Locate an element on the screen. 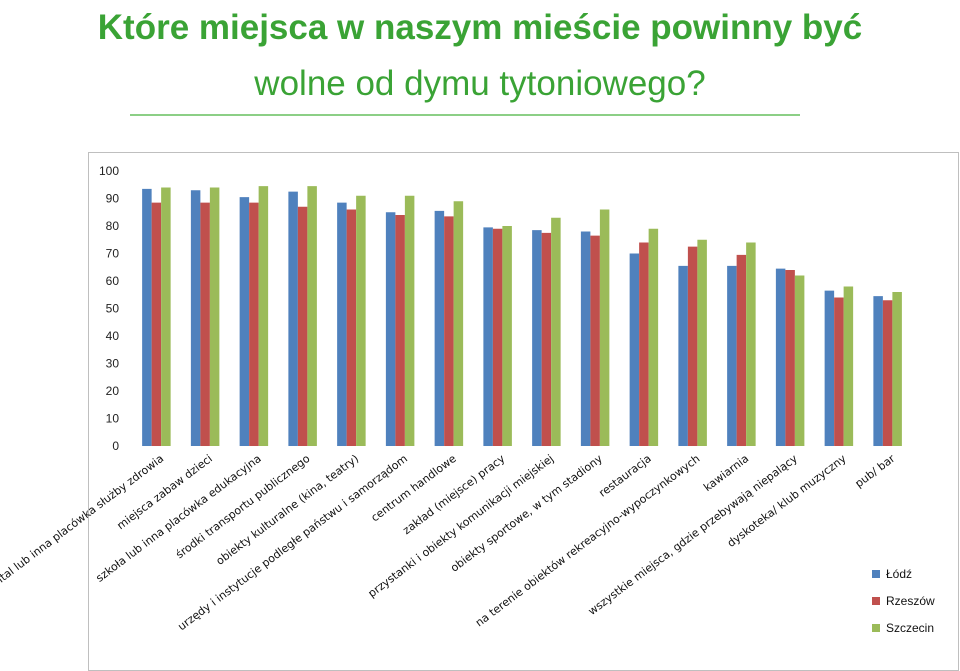 The height and width of the screenshot is (671, 960). y-tick-label: 100 is located at coordinates (109, 171).